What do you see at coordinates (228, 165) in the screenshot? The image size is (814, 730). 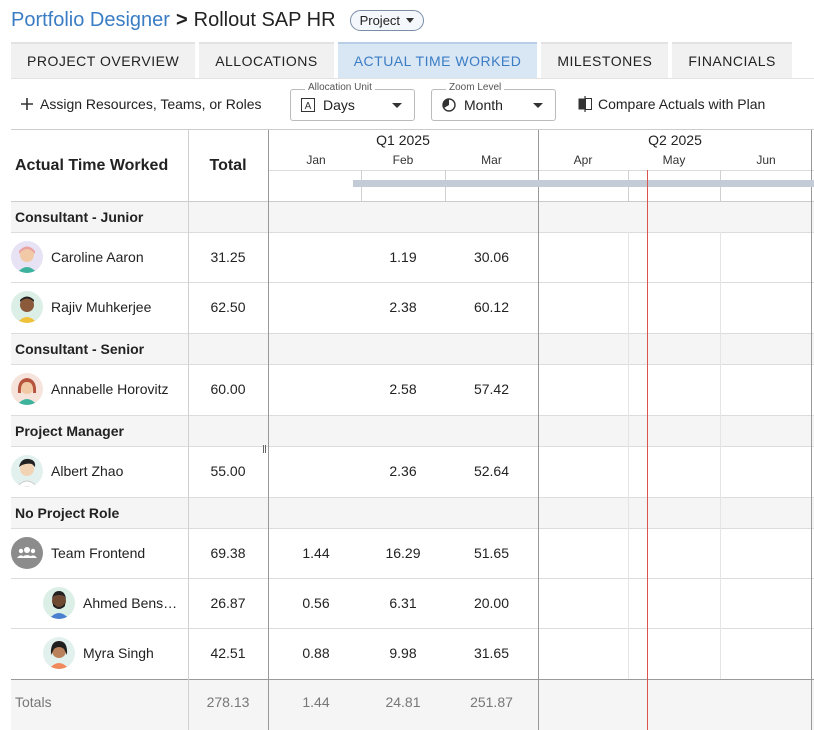 I see `column-header-total: Total` at bounding box center [228, 165].